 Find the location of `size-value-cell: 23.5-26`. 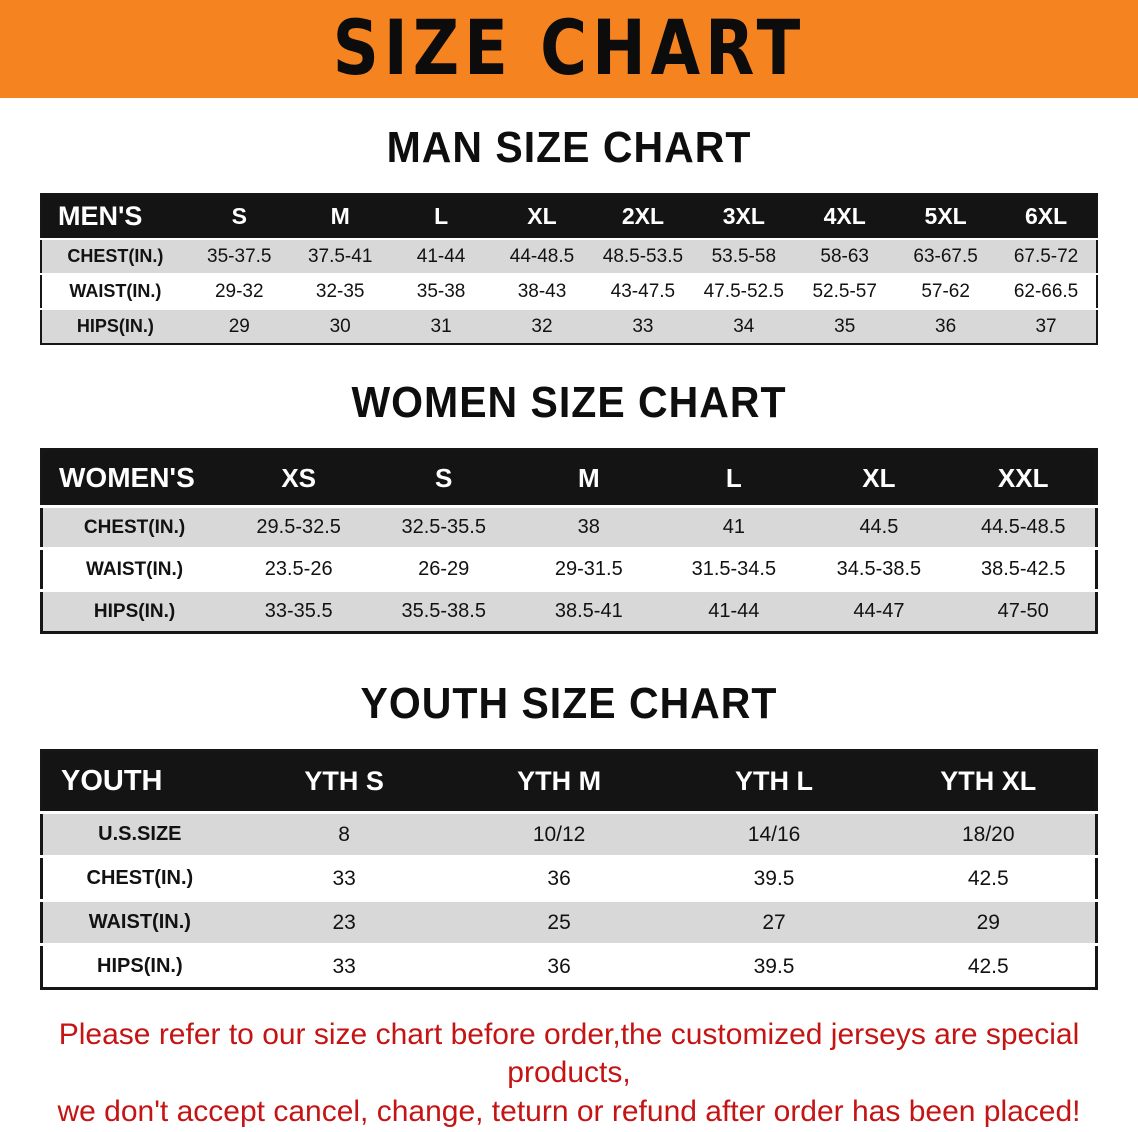

size-value-cell: 23.5-26 is located at coordinates (299, 569).